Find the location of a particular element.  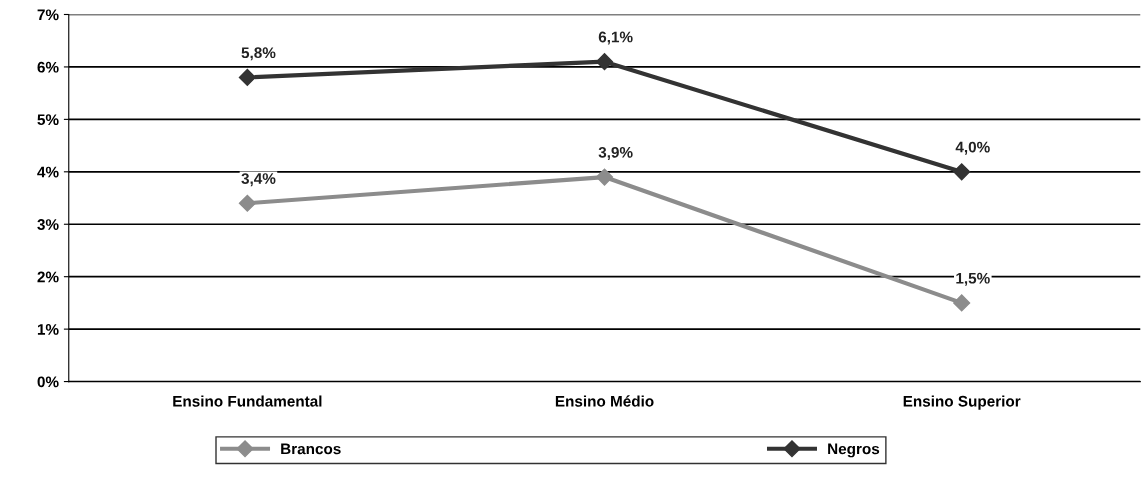

x-tick-label: Ensino Fundamental is located at coordinates (247, 401).